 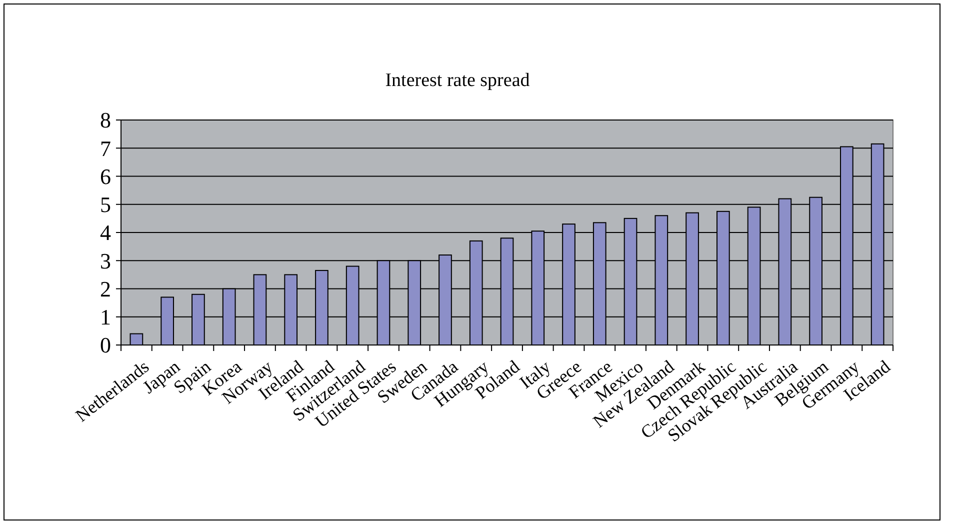 I want to click on y-tick-label: 6, so click(x=105, y=176).